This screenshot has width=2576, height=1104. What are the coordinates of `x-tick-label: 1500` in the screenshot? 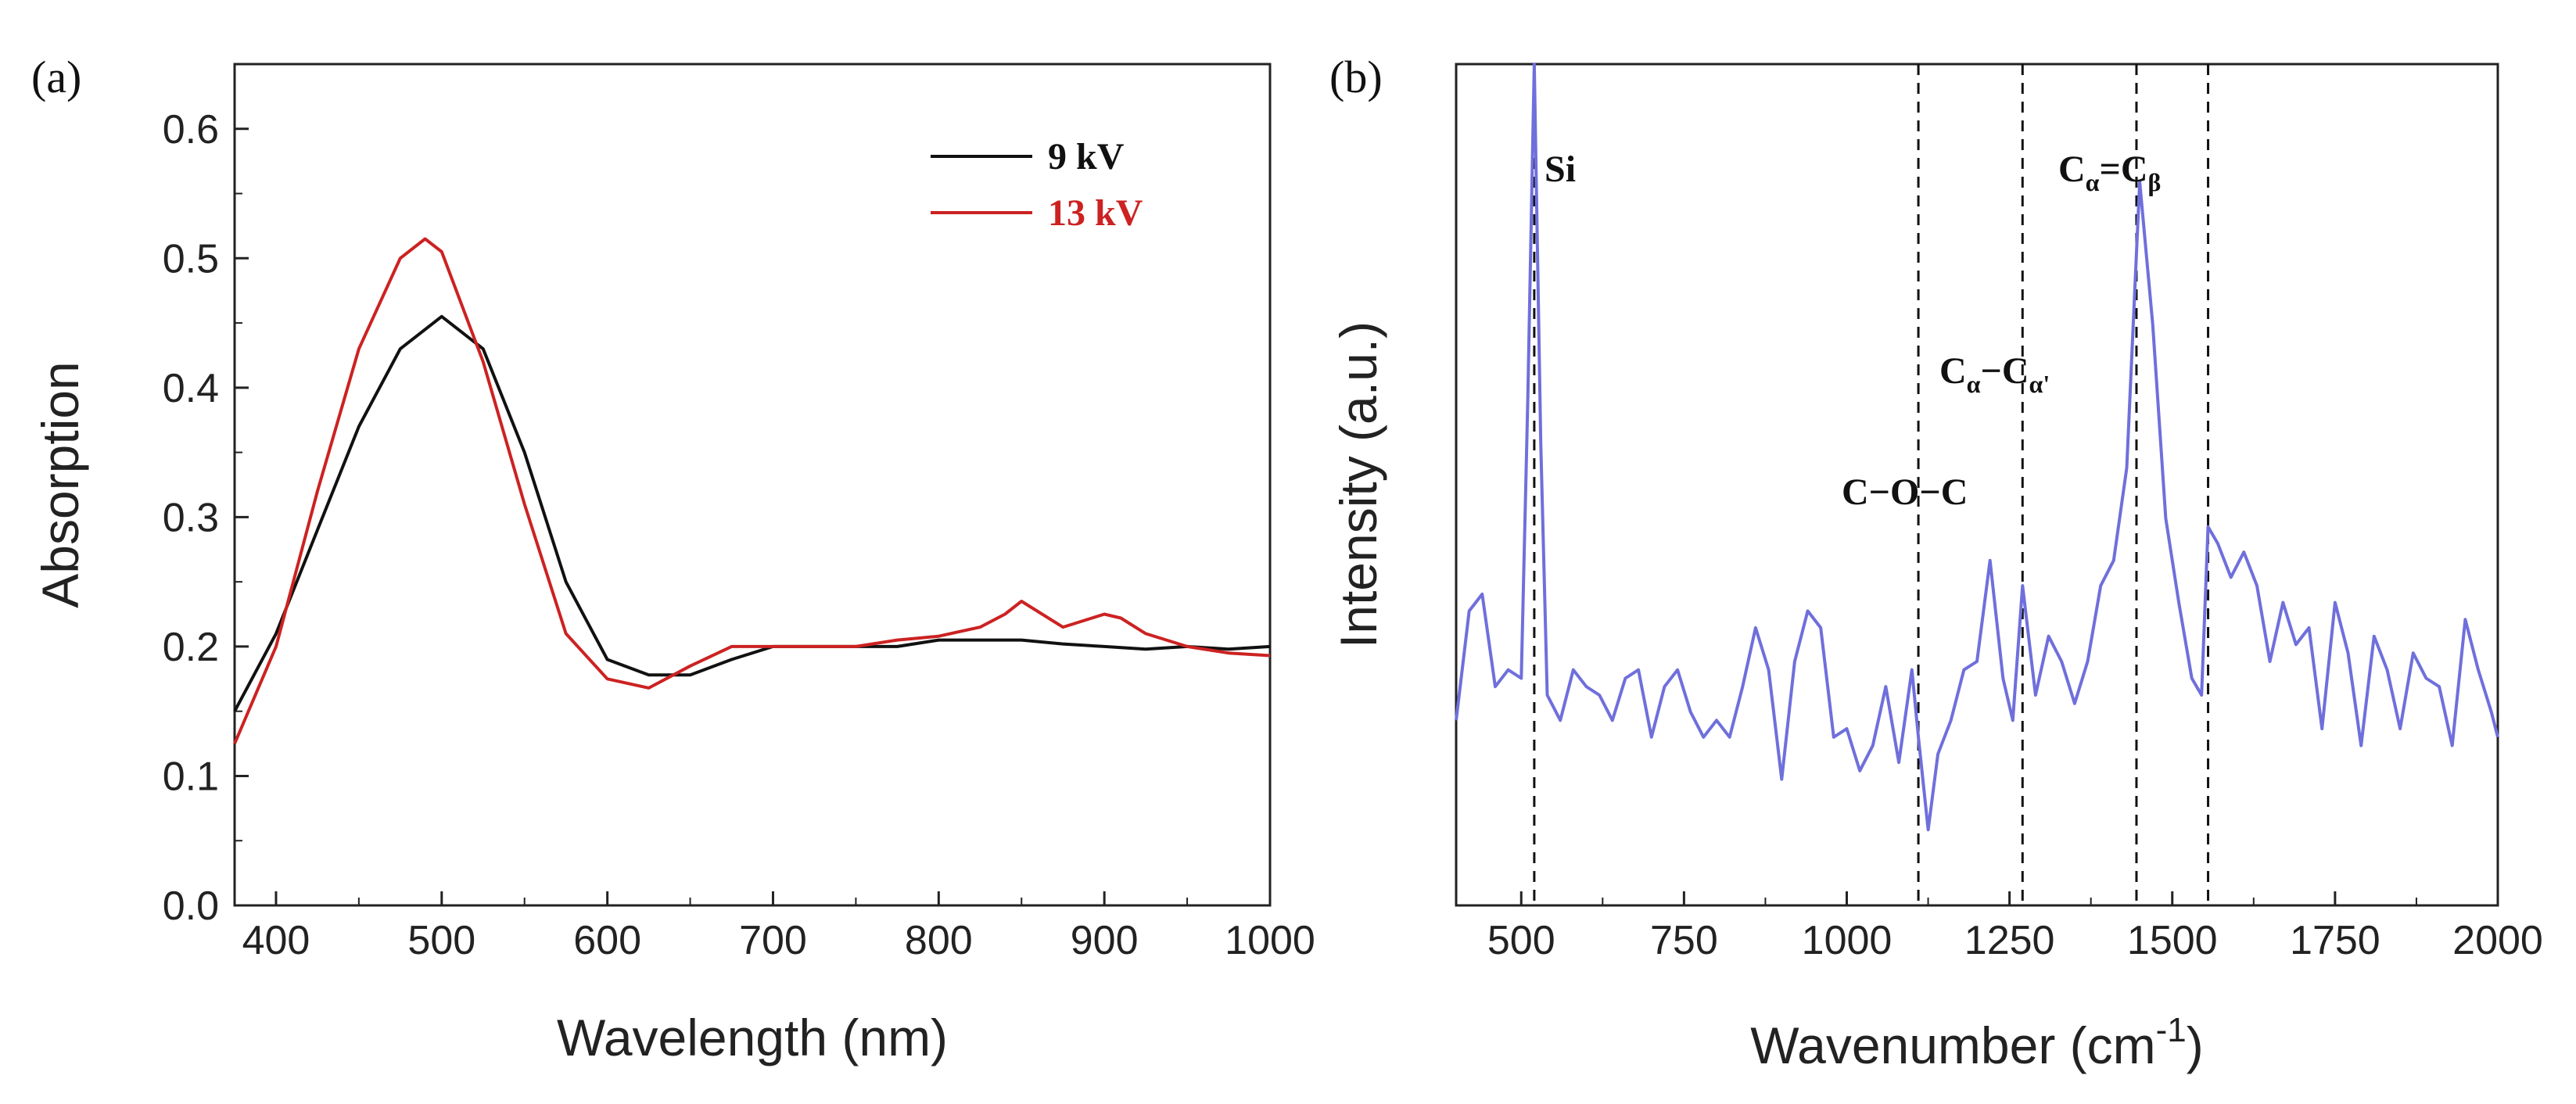 It's located at (2172, 940).